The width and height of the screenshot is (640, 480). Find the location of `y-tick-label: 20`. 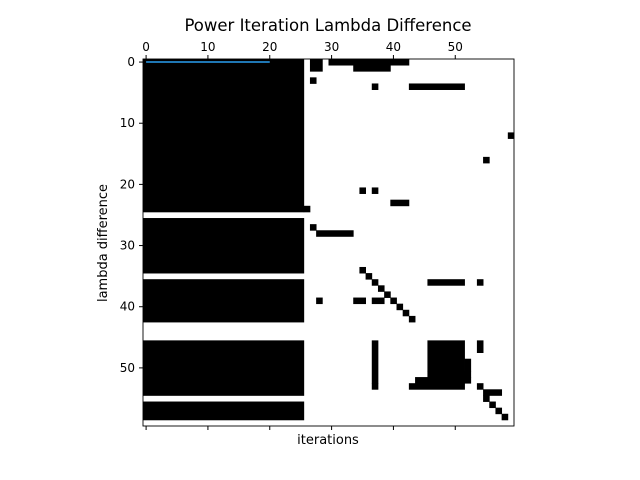

y-tick-label: 20 is located at coordinates (127, 184).